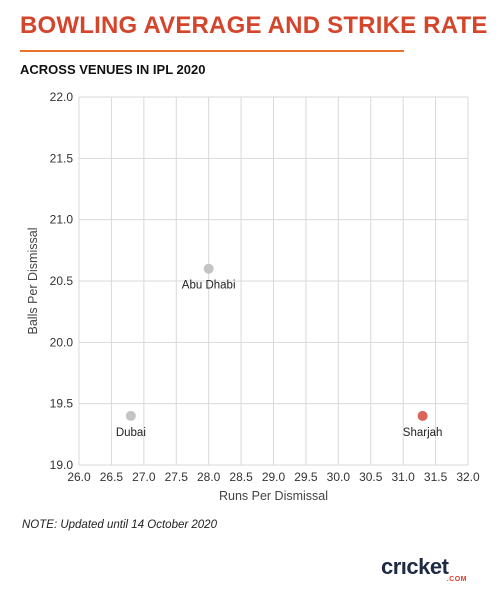 The image size is (500, 600). I want to click on data-label: Abu Dhabi, so click(209, 286).